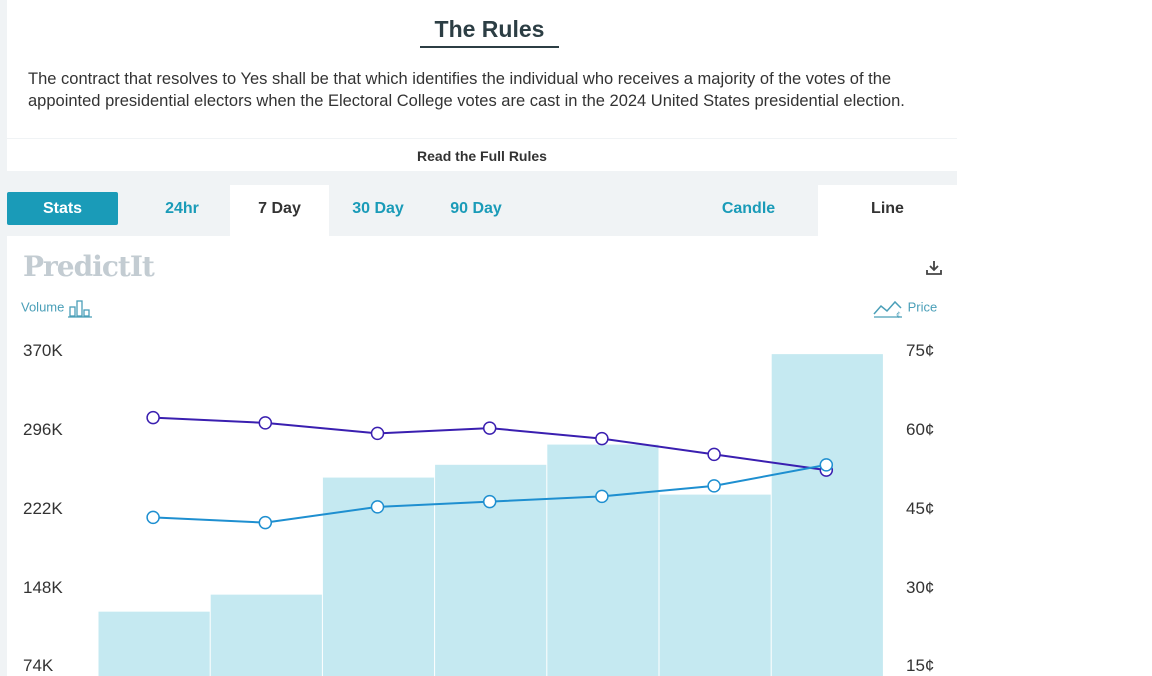 This screenshot has height=676, width=1152. I want to click on predictit-logo: PredictIt, so click(89, 266).